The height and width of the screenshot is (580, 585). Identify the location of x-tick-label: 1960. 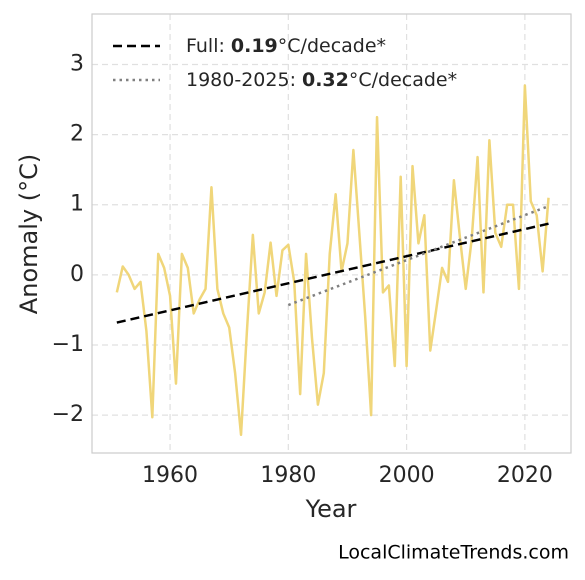
(170, 475).